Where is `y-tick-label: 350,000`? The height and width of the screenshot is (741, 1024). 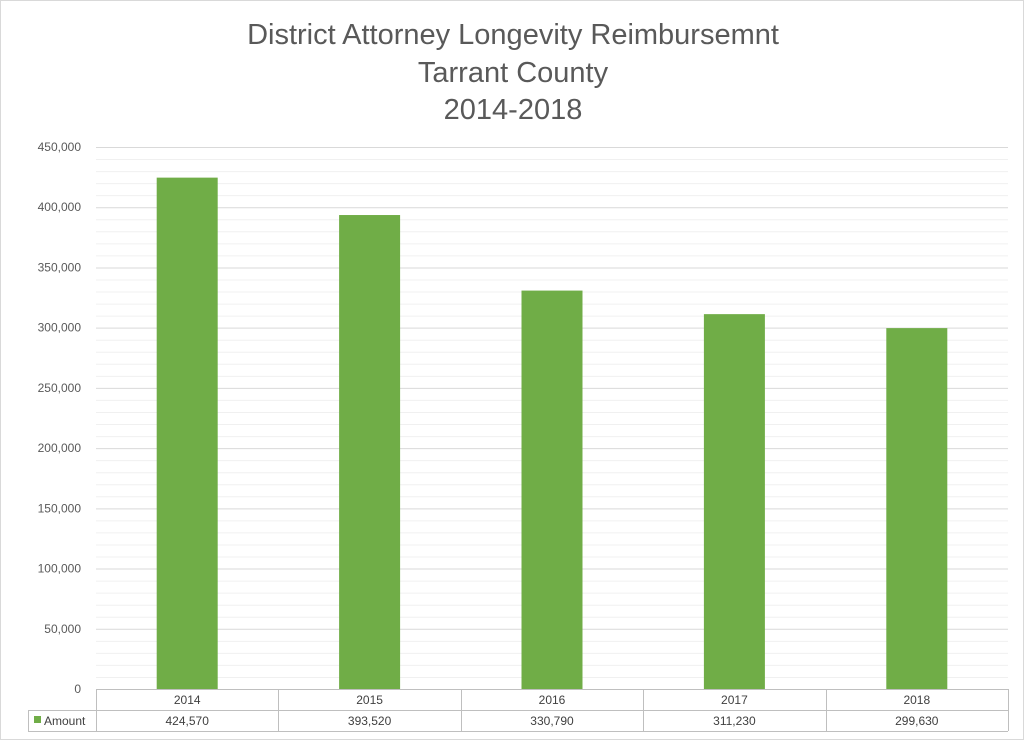 y-tick-label: 350,000 is located at coordinates (60, 267).